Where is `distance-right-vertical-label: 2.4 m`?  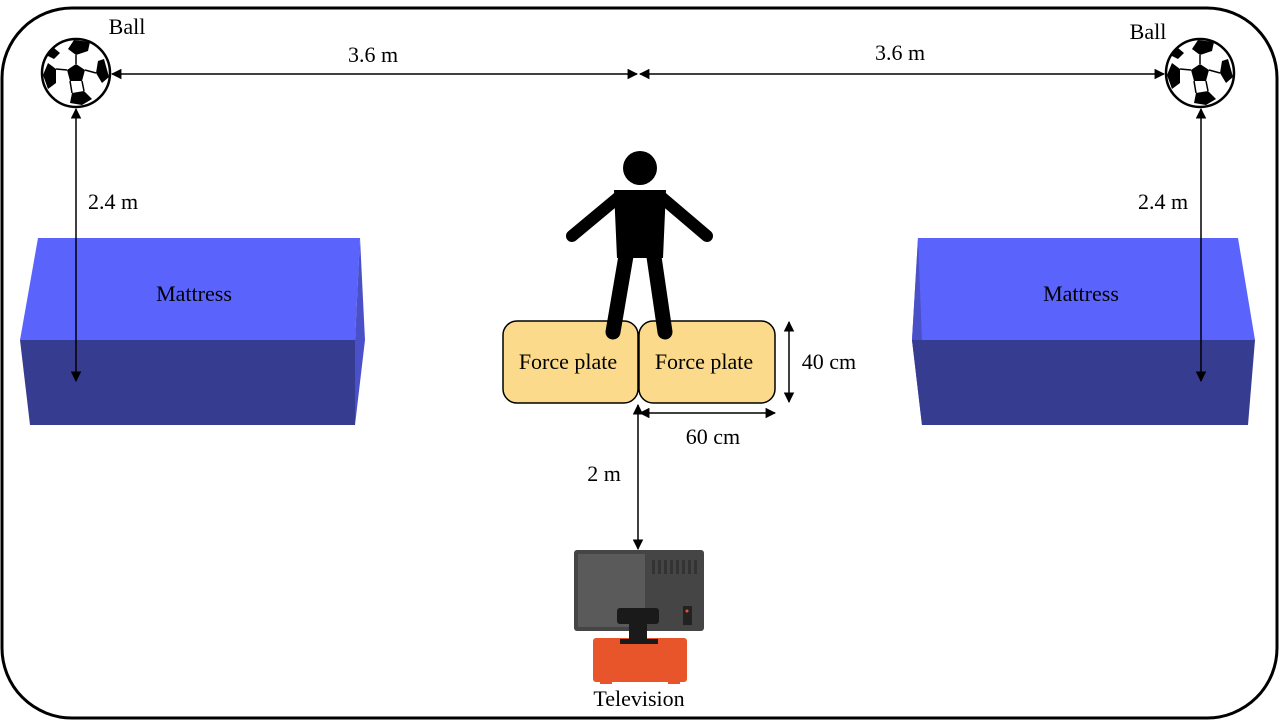 distance-right-vertical-label: 2.4 m is located at coordinates (1163, 201).